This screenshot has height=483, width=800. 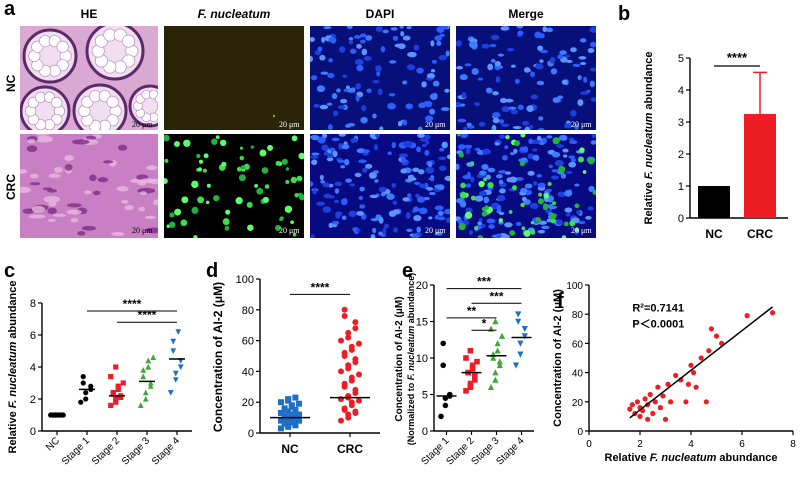 I want to click on y-tick-label: 10, so click(x=422, y=359).